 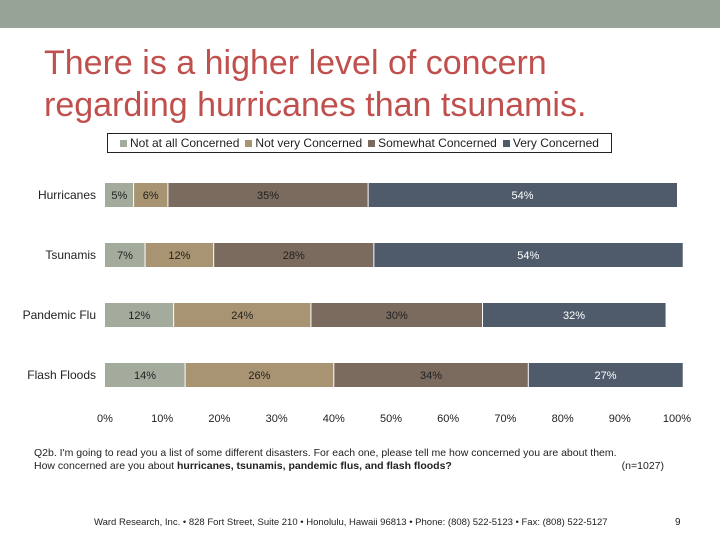 I want to click on data-label: 30%, so click(x=397, y=316).